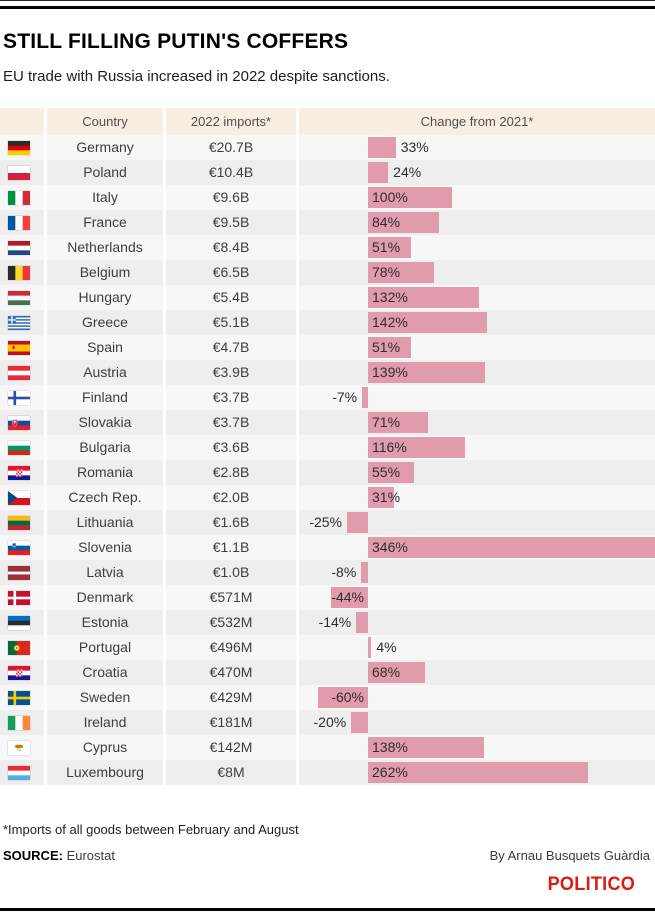 The image size is (655, 918). Describe the element at coordinates (105, 172) in the screenshot. I see `country-label: Poland` at that location.